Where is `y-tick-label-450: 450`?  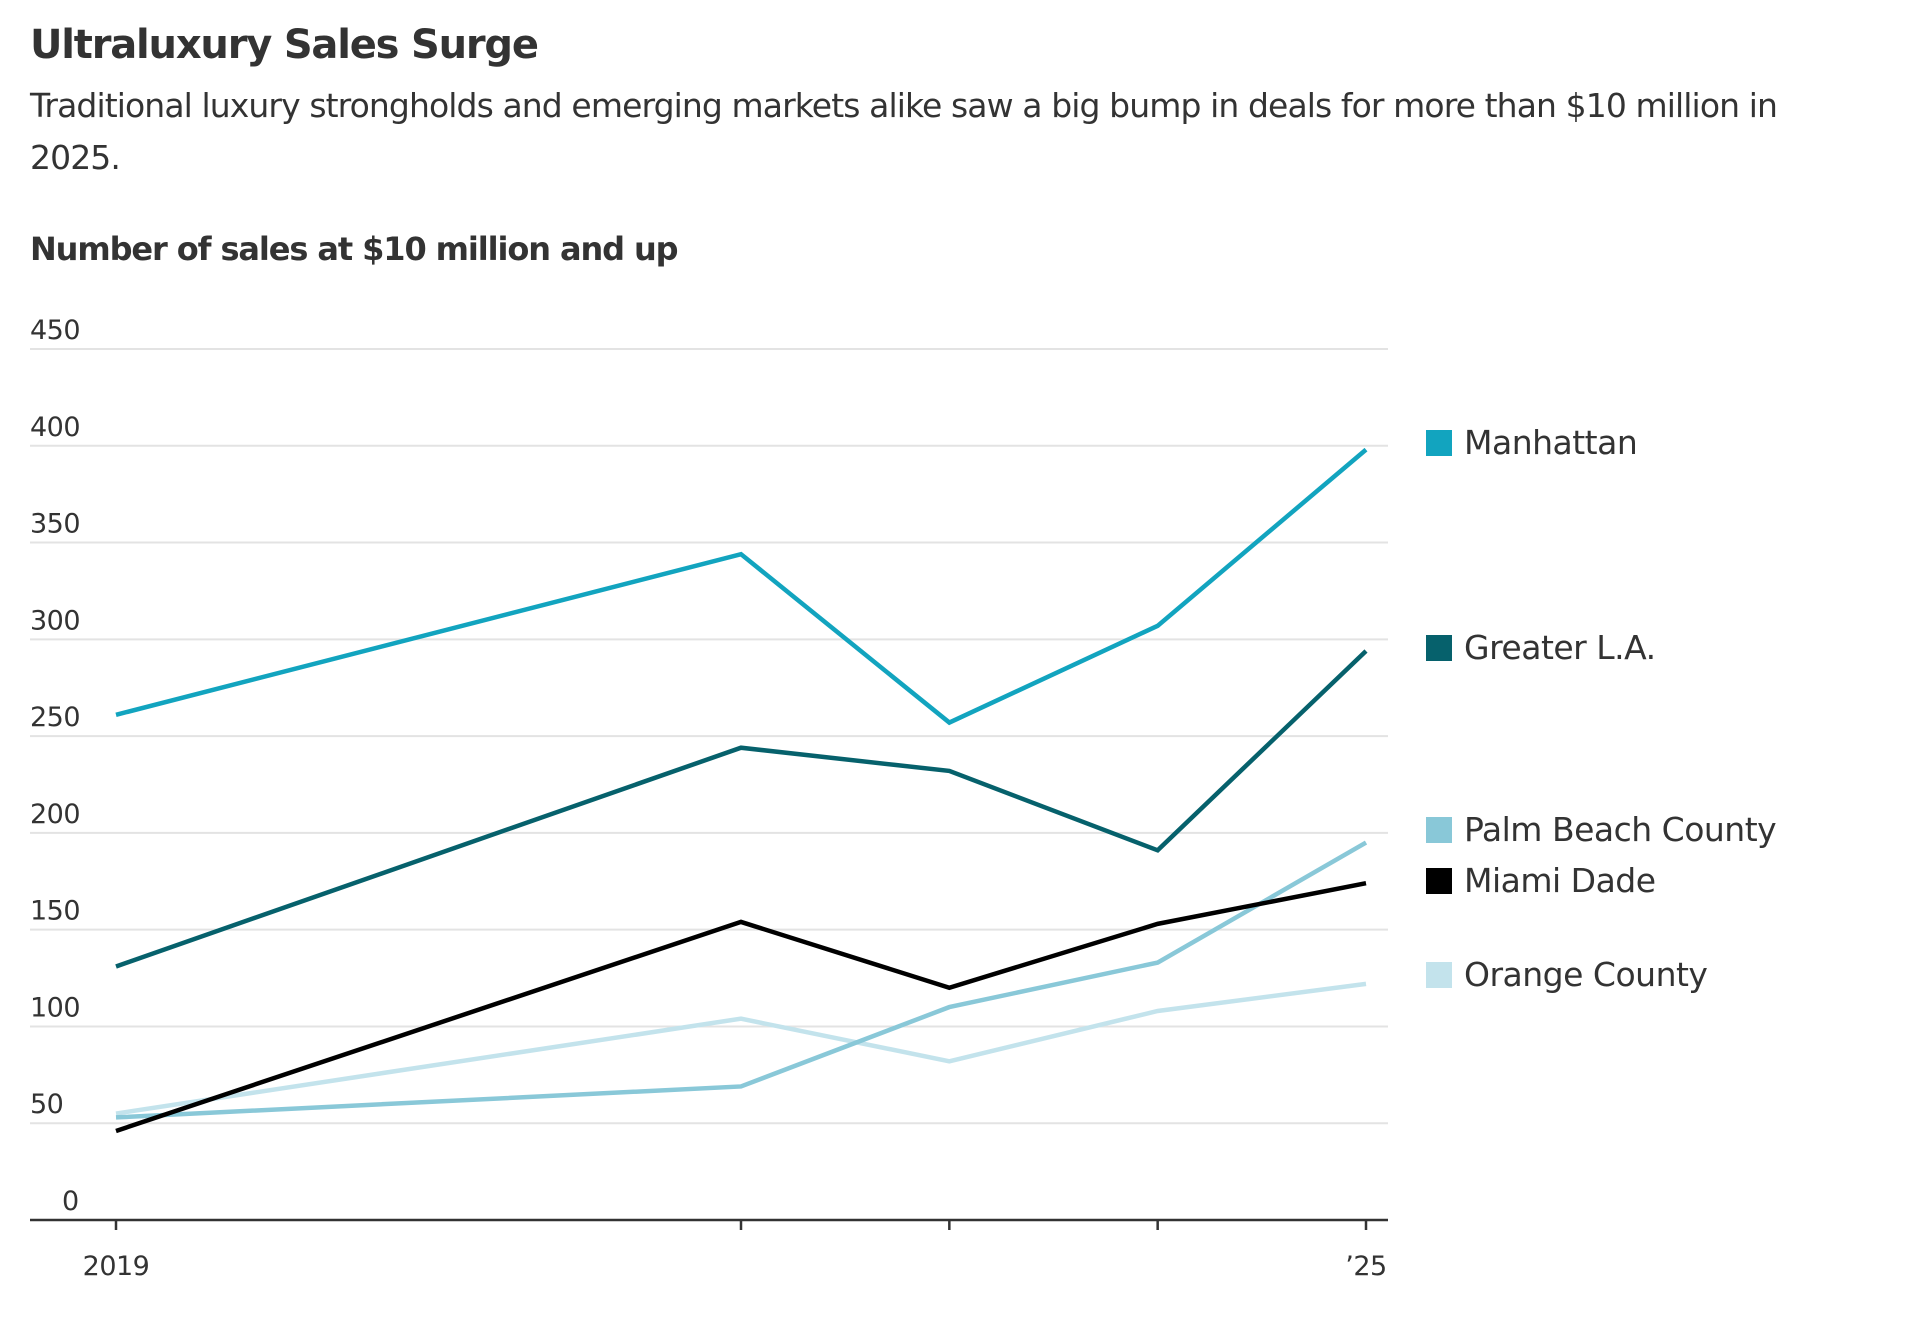
y-tick-label-450: 450 is located at coordinates (55, 330).